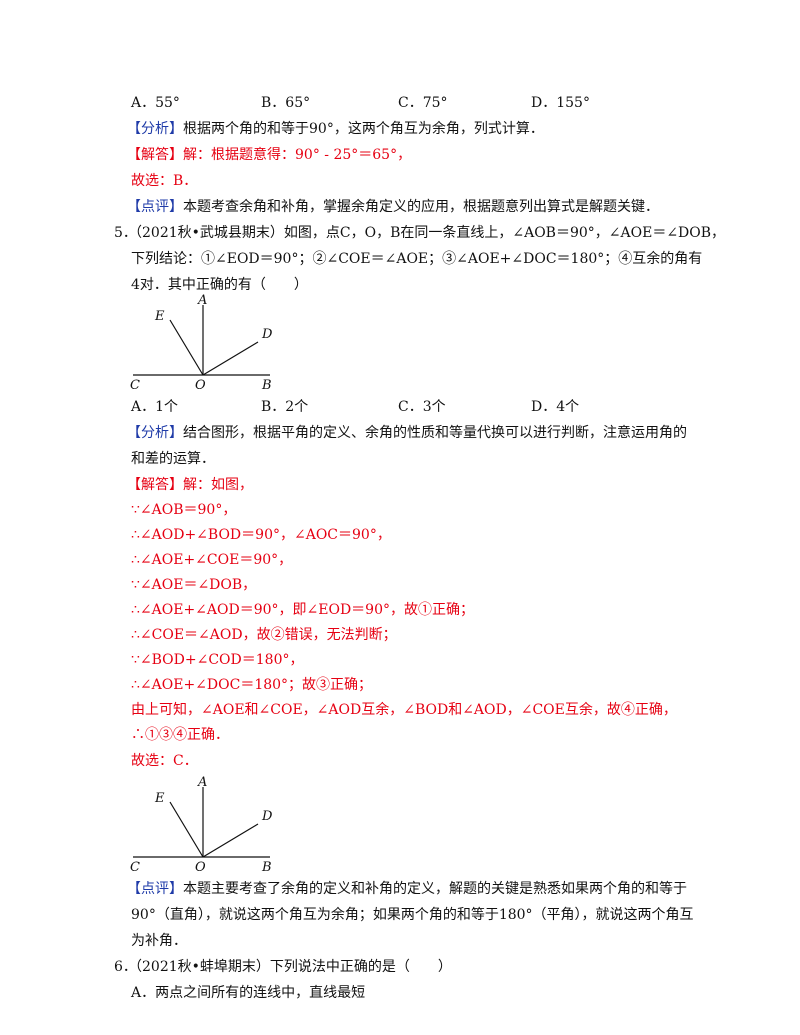 This screenshot has width=800, height=1035. What do you see at coordinates (302, 610) in the screenshot?
I see `q5-answer-line5: ∴∠AOE+∠AOD＝90°，即∠EOD＝90°，故①正确；` at bounding box center [302, 610].